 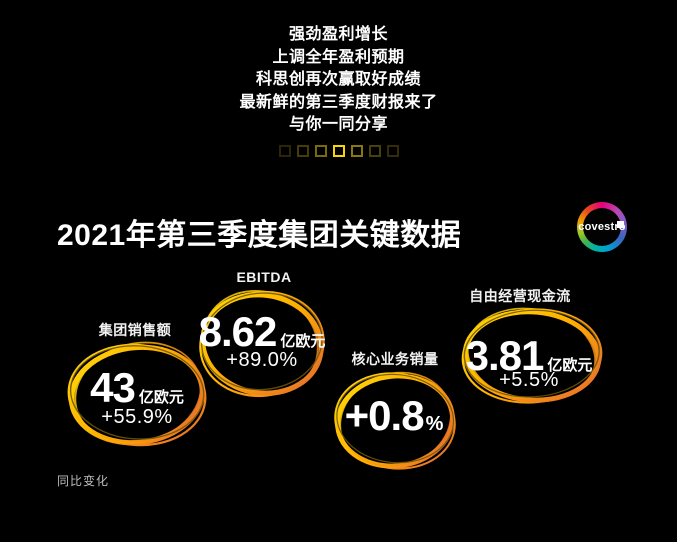 I want to click on metric-ebitda-number: 8.62, so click(x=238, y=331).